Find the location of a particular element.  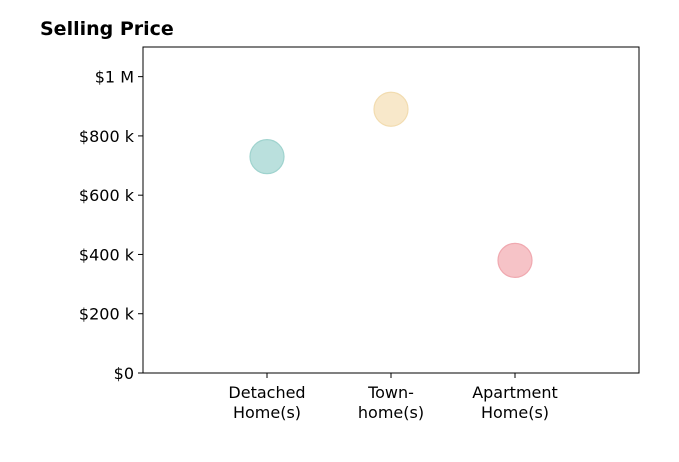

x-tick-label: Town- is located at coordinates (390, 392).